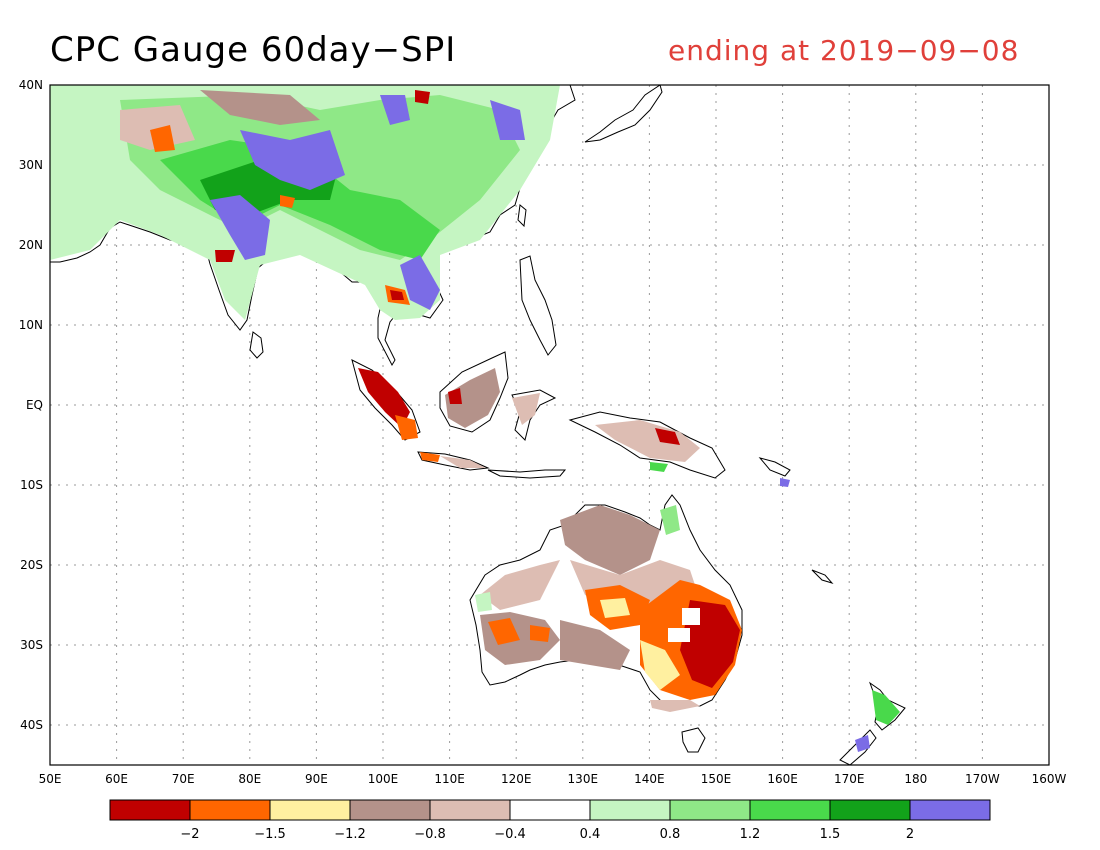 This screenshot has height=850, width=1100. I want to click on colorbar-label: 2, so click(910, 834).